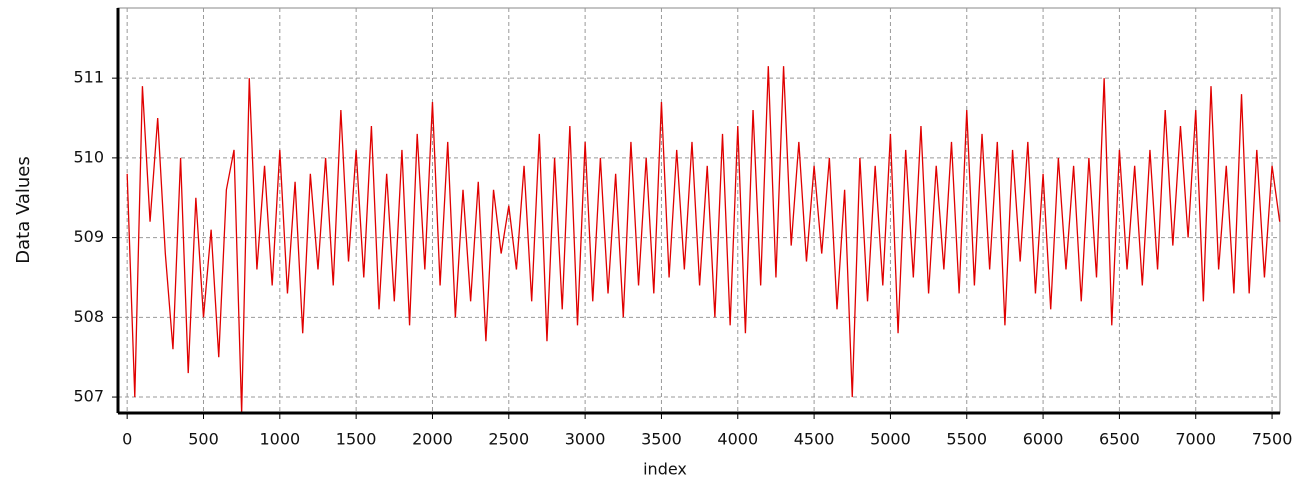 This screenshot has height=487, width=1314. What do you see at coordinates (737, 439) in the screenshot?
I see `x-tick-label: 4000` at bounding box center [737, 439].